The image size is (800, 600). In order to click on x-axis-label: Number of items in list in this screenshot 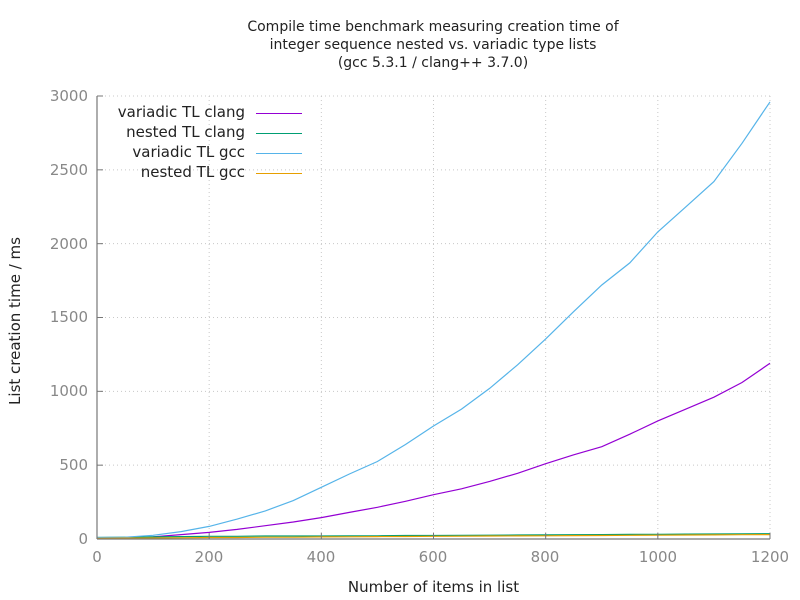, I will do `click(433, 587)`.